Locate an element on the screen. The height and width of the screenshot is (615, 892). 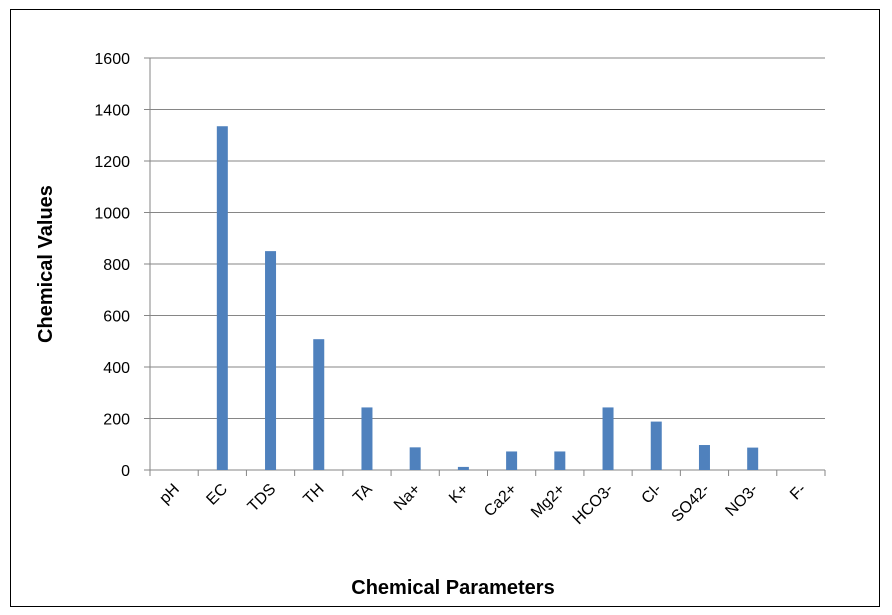
bar-SO42- is located at coordinates (704, 457).